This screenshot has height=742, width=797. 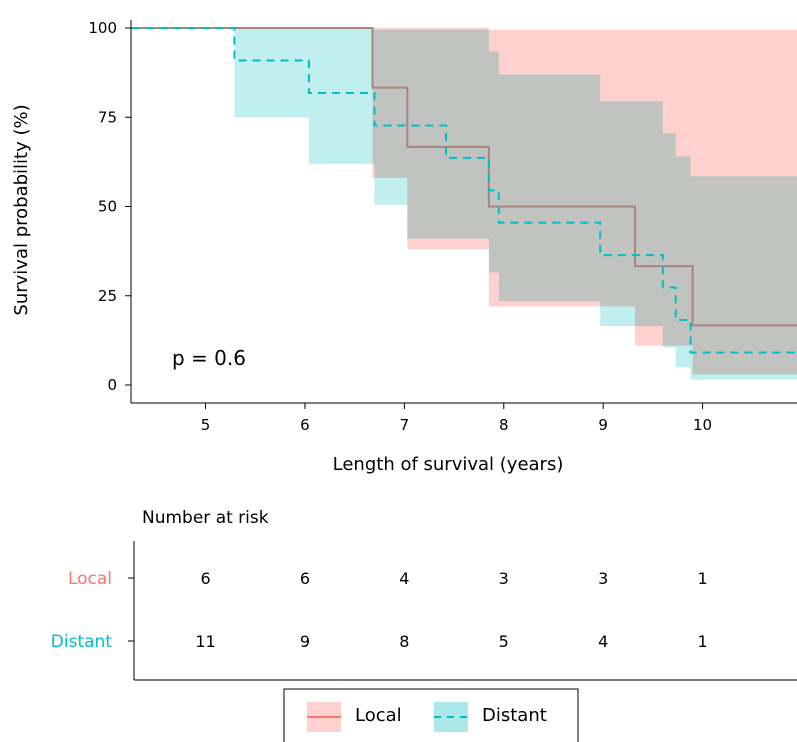 What do you see at coordinates (102, 28) in the screenshot?
I see `y-tick-label: 100` at bounding box center [102, 28].